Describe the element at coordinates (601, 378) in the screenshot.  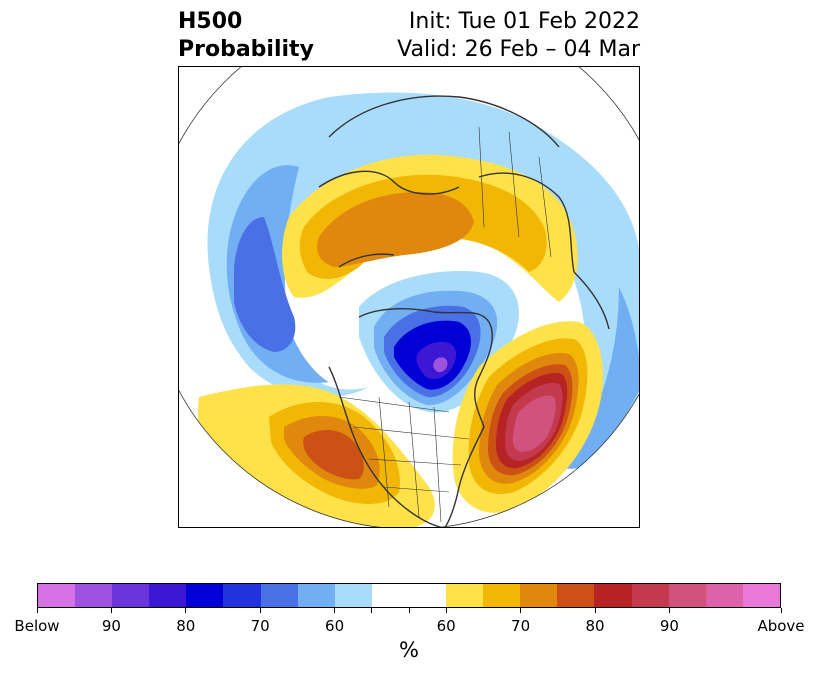
I see `below-region-east` at that location.